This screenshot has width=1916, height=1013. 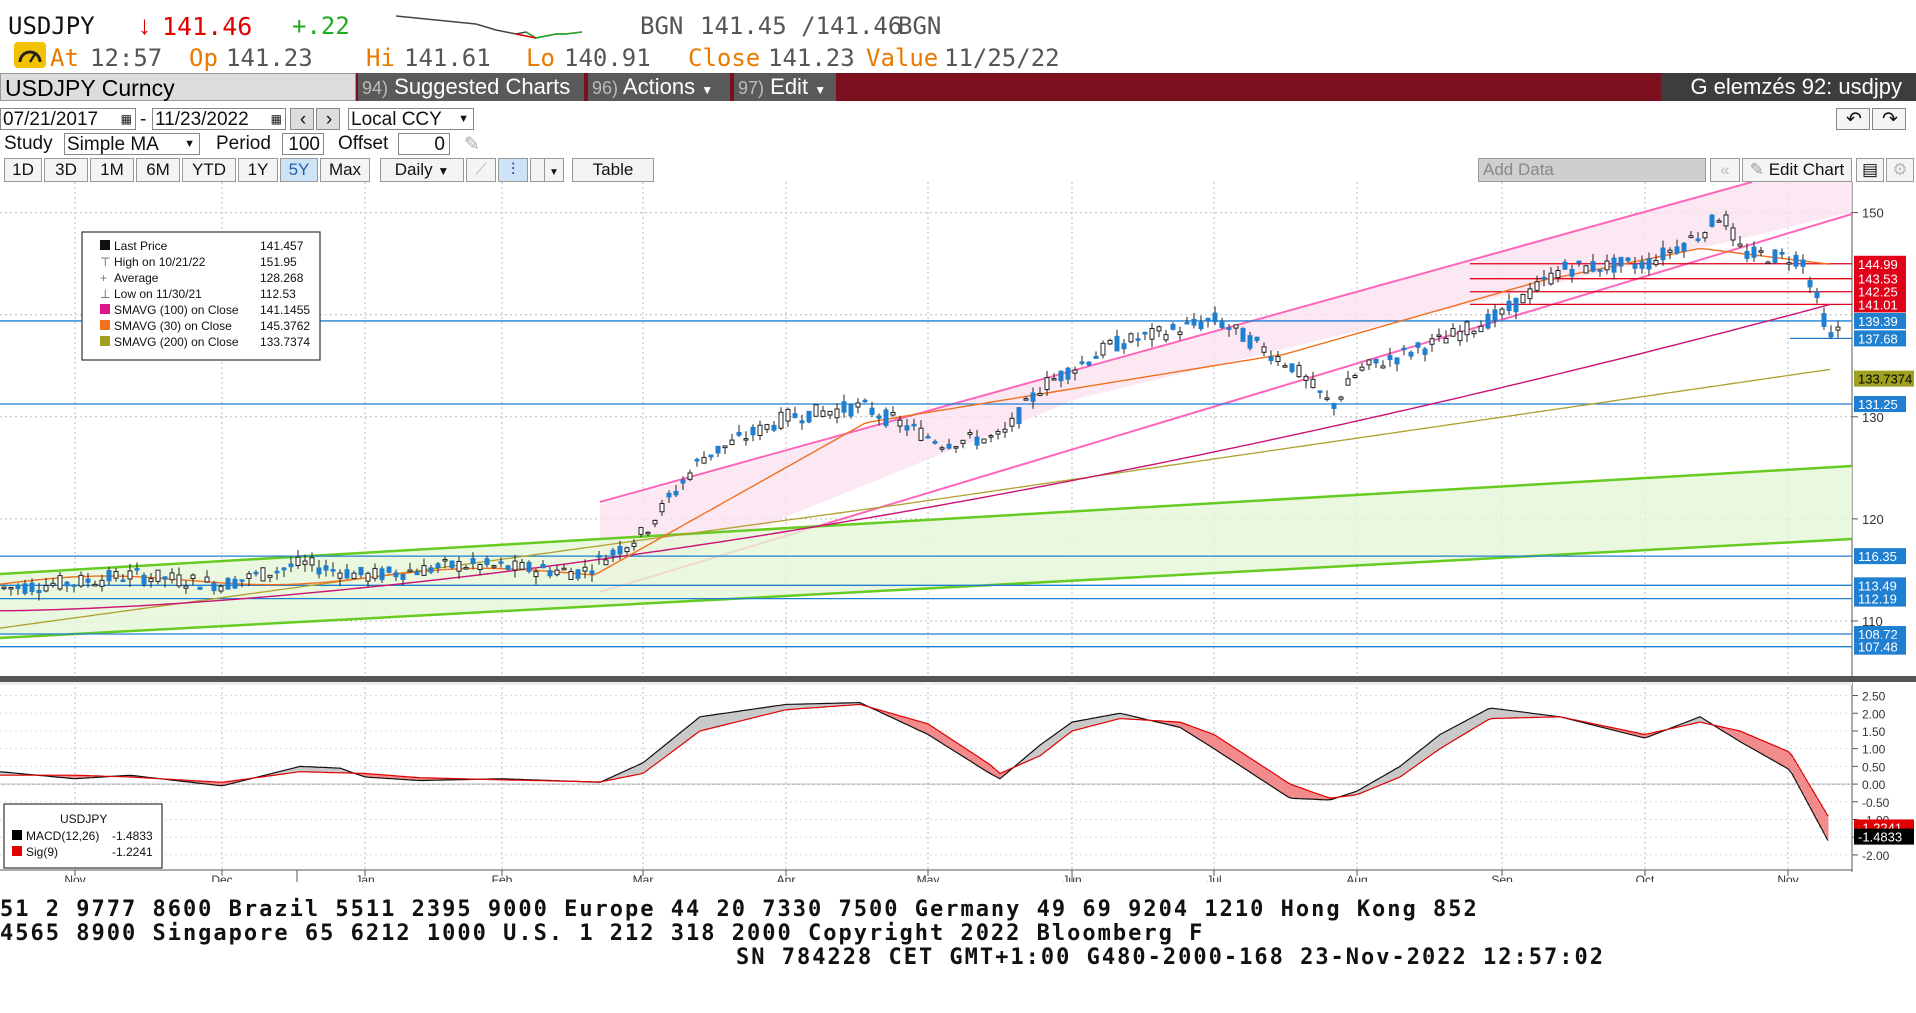 I want to click on add-data-input: Add Data, so click(x=1592, y=170).